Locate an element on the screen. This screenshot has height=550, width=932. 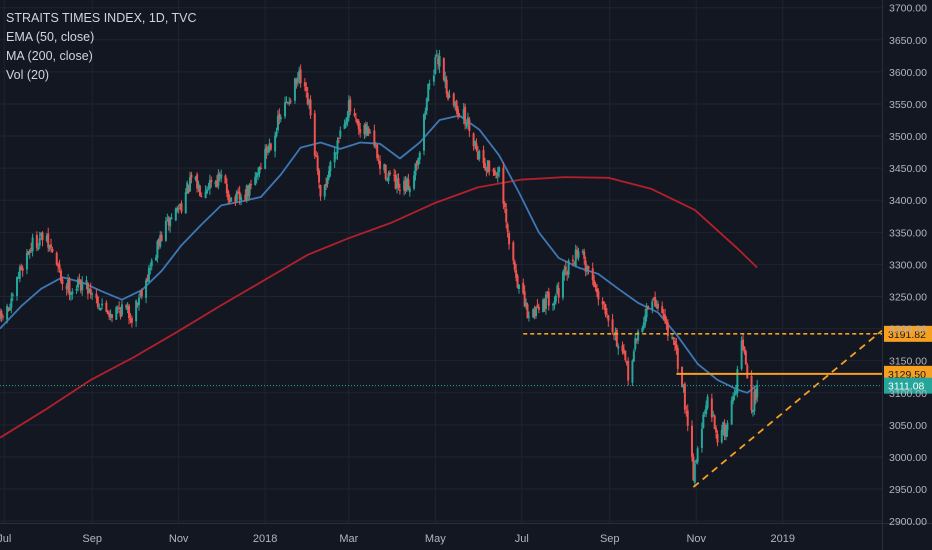
legend-title: STRAITS TIMES INDEX, 1D, TVC is located at coordinates (101, 18).